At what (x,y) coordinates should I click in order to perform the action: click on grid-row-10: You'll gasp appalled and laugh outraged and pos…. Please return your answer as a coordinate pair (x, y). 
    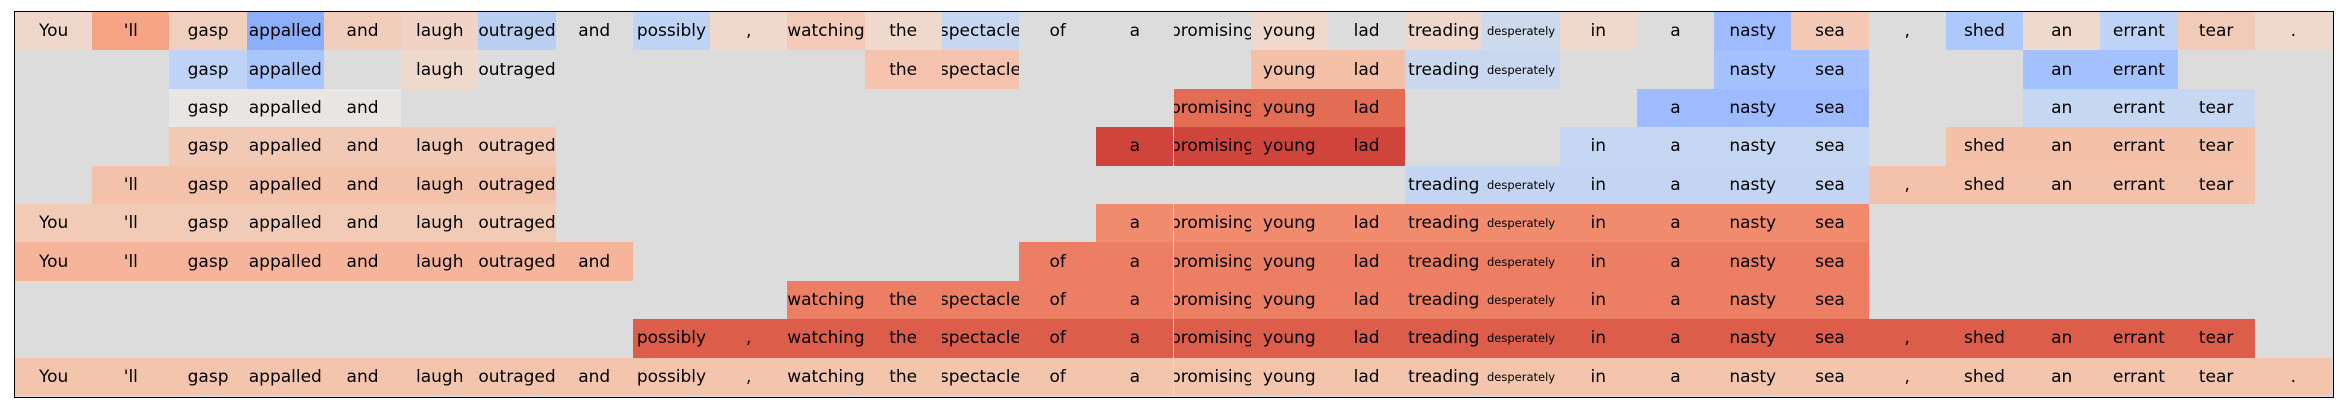
    Looking at the image, I should click on (1174, 376).